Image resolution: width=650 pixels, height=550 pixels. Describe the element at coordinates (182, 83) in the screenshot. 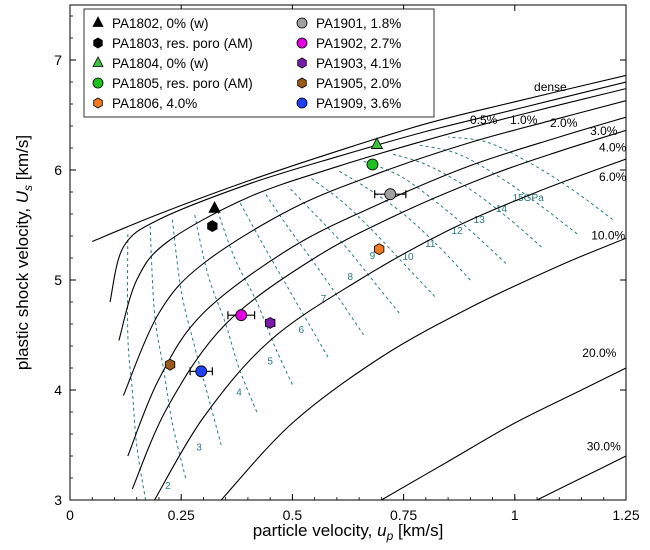

I see `legend-label: PA1805, res. poro (AM)` at that location.